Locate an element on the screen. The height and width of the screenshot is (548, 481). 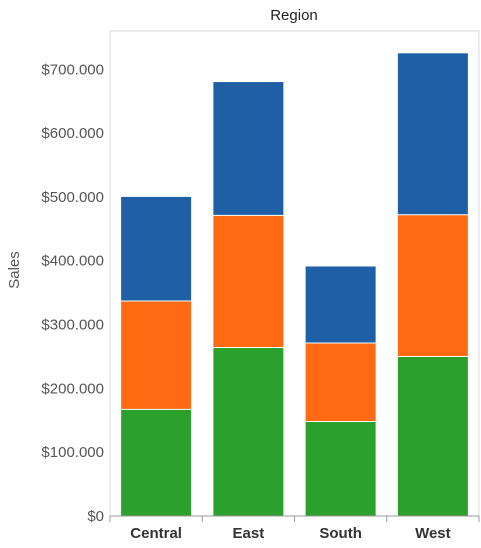
y-tick-label: $200.000 is located at coordinates (72, 388).